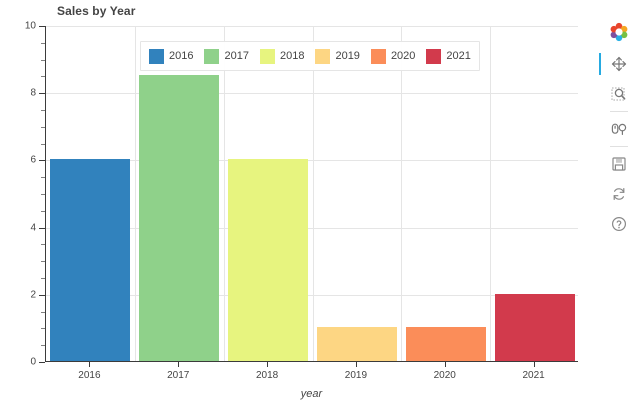 The height and width of the screenshot is (415, 640). I want to click on y-tick-label: 10, so click(30, 26).